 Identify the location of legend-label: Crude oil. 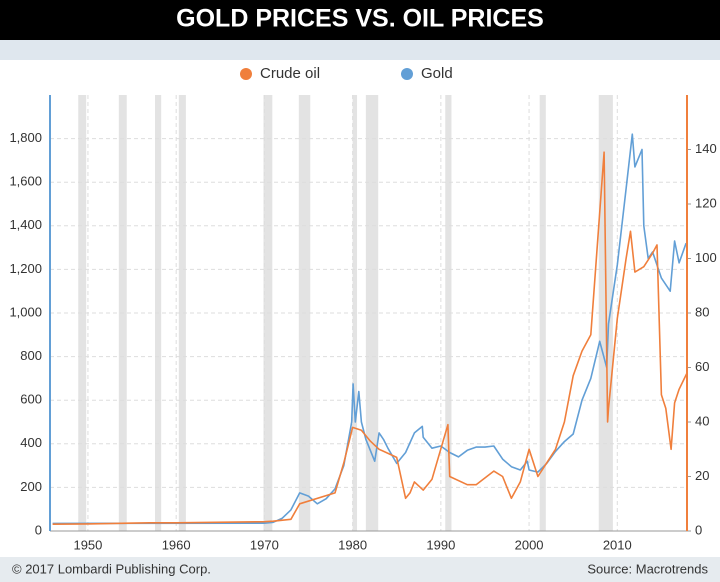
(290, 73).